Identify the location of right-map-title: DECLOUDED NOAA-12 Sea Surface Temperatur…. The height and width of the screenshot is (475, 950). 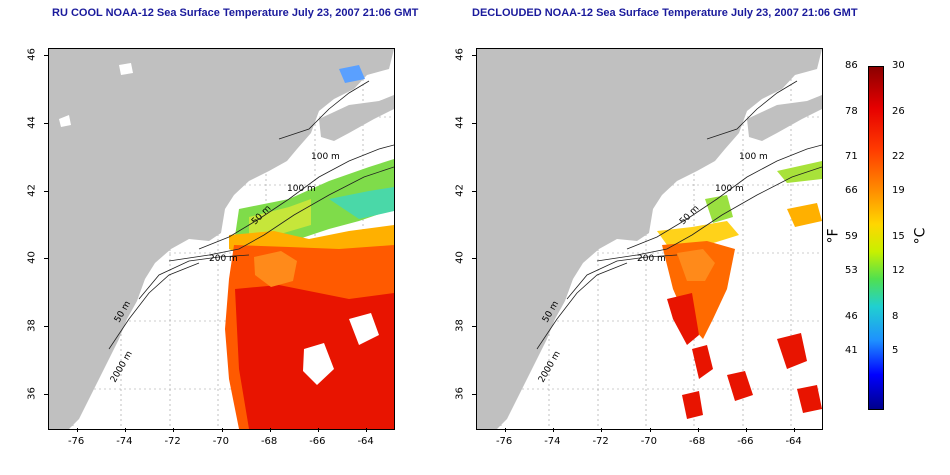
(665, 13).